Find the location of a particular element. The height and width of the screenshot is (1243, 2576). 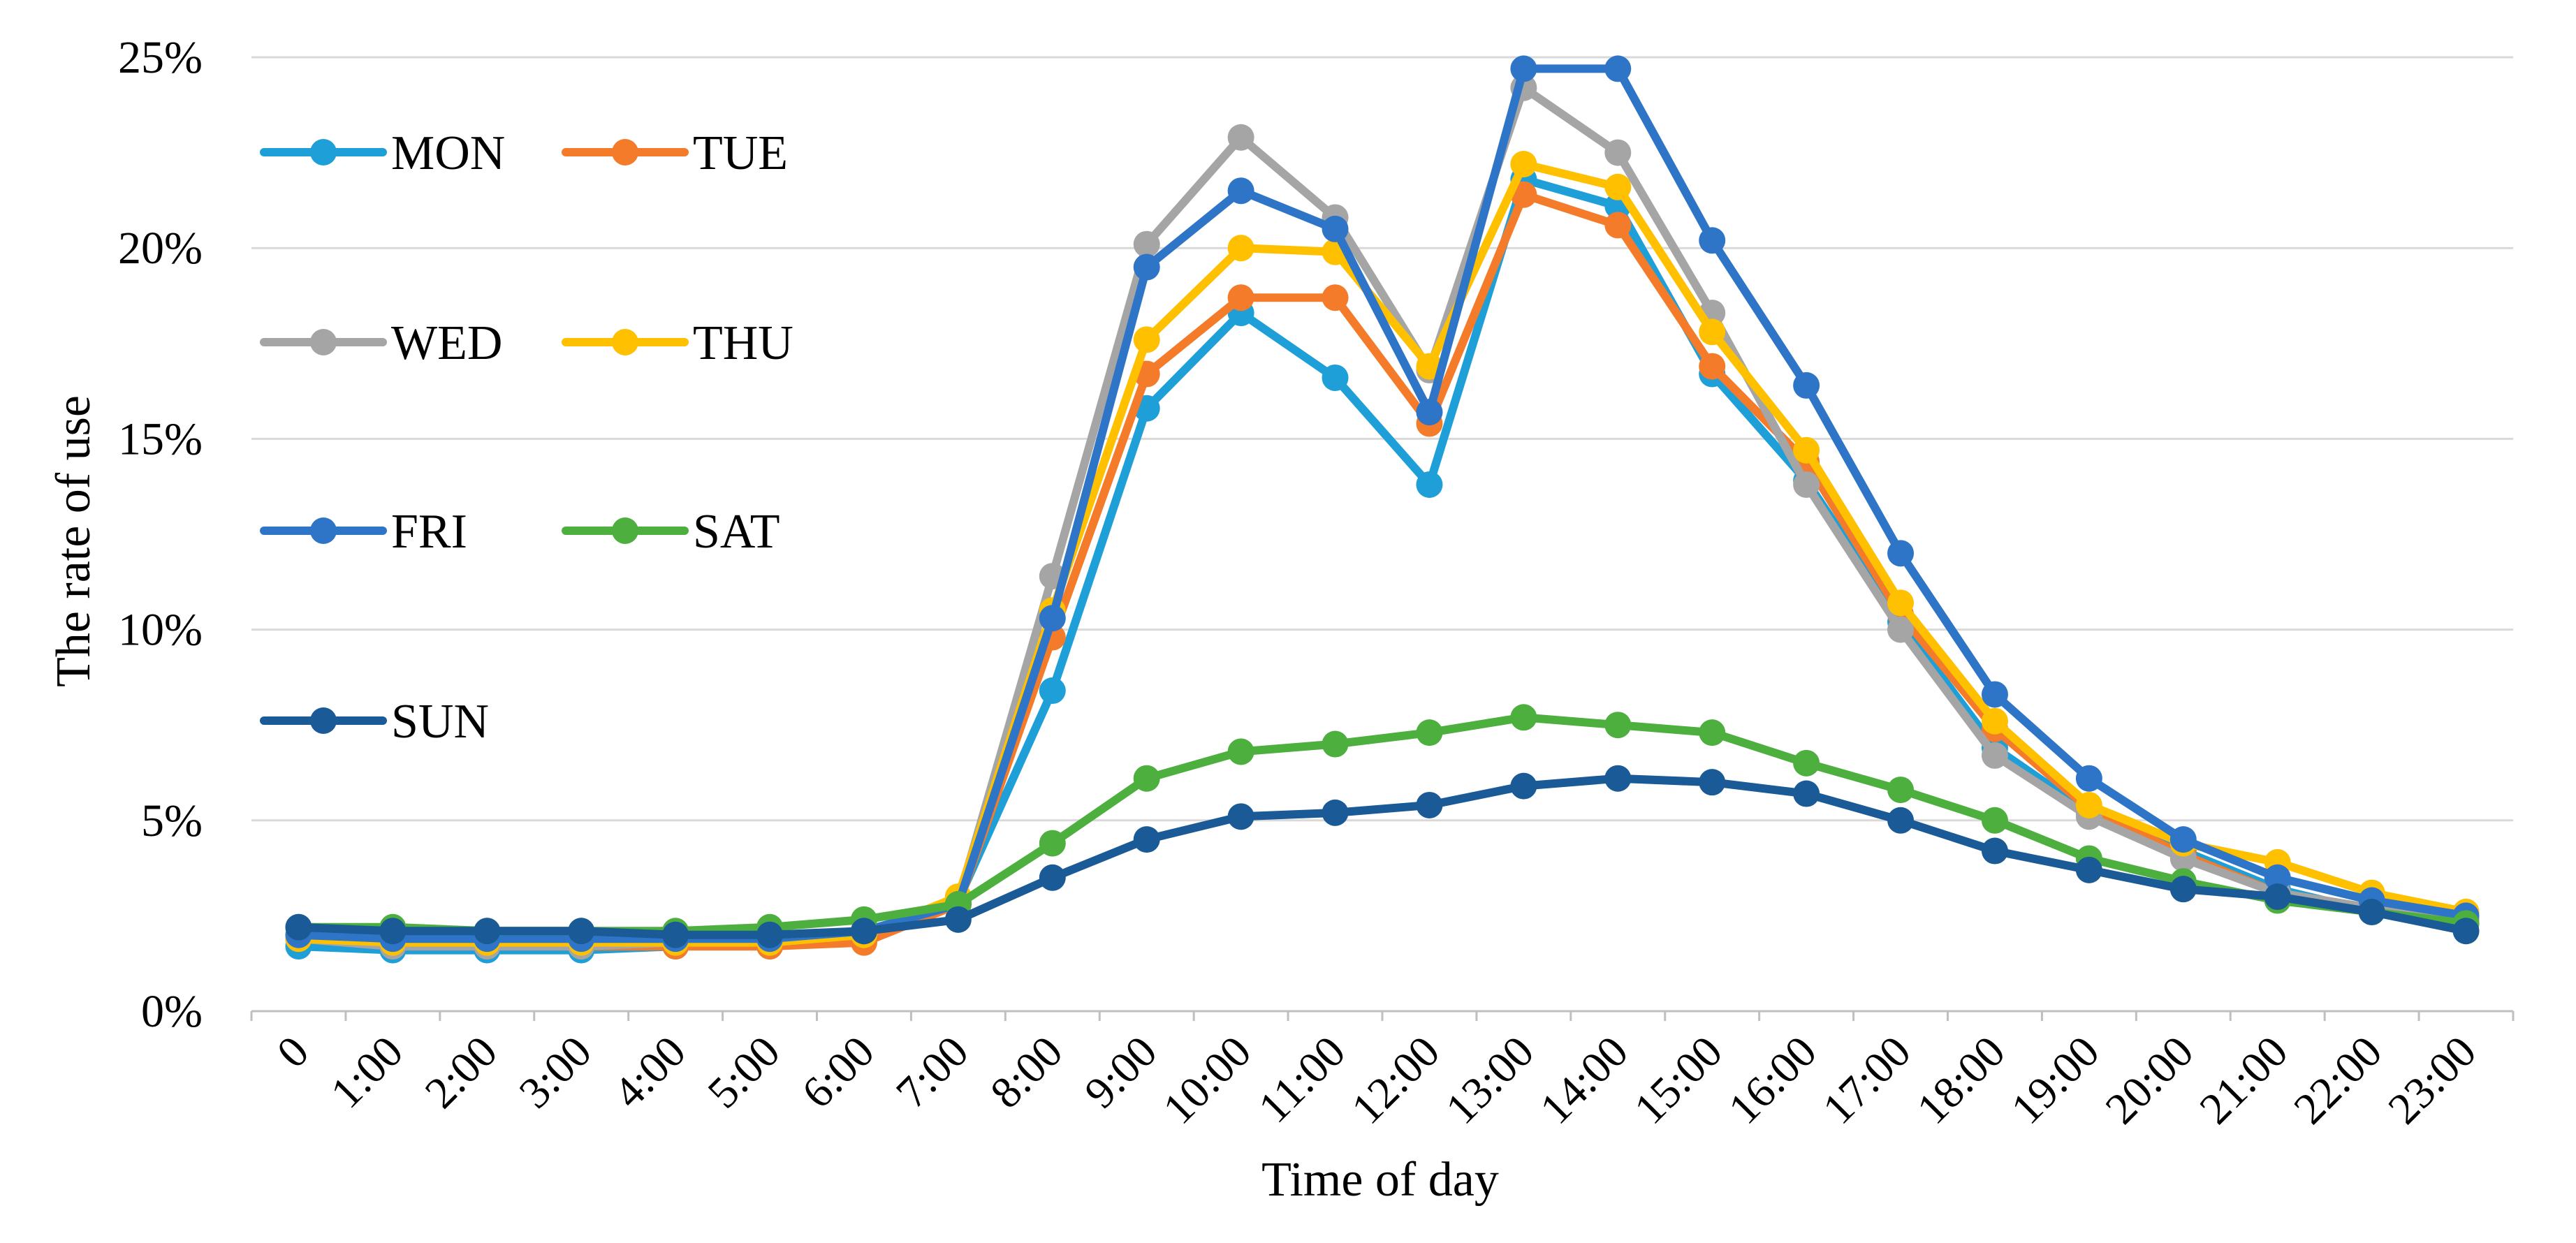

legend-item-thu: THU is located at coordinates (677, 343).